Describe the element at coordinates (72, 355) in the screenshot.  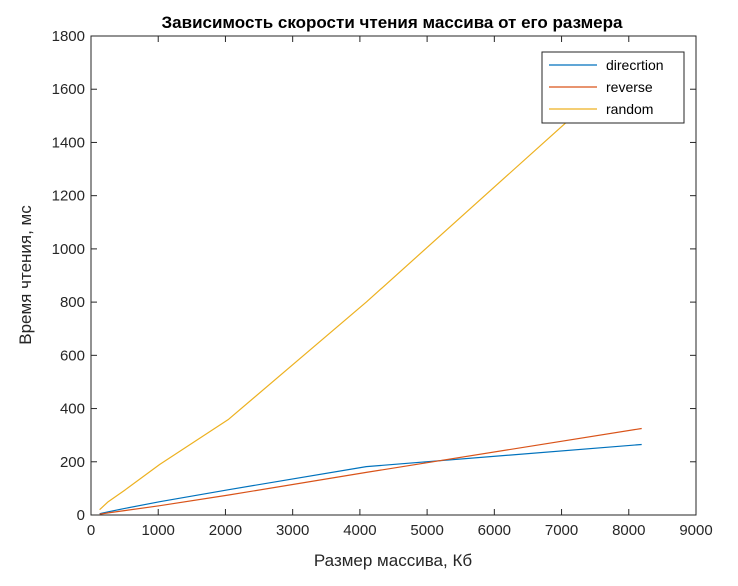
I see `y-tick-label: 600` at that location.